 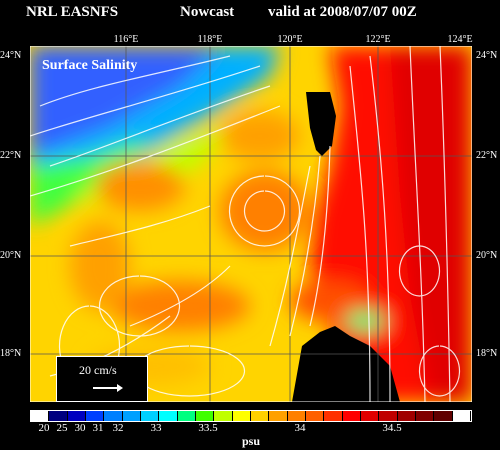 I want to click on colorbar-tick: 34, so click(x=300, y=428).